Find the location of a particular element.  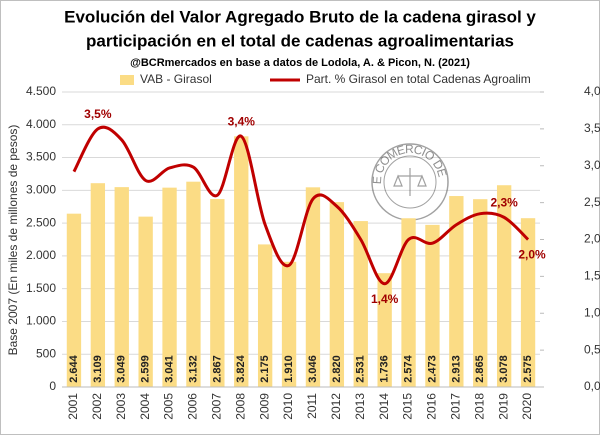

y-tick-label: 0 is located at coordinates (52, 386).